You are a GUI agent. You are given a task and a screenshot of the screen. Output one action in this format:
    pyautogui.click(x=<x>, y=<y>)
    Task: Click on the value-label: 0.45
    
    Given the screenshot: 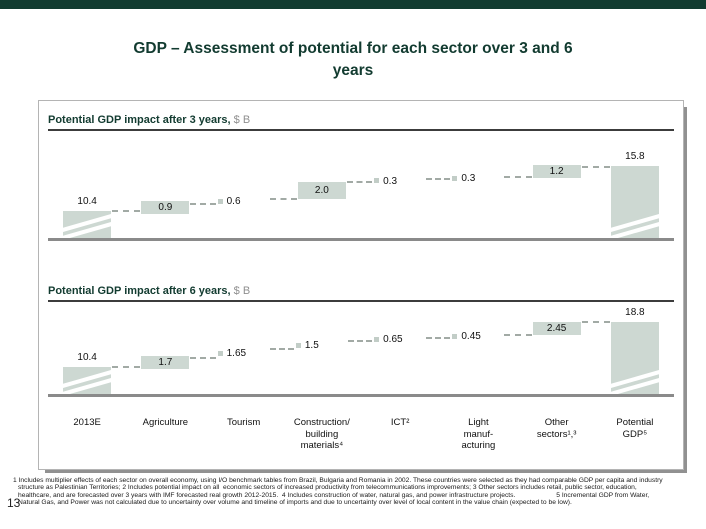 What is the action you would take?
    pyautogui.click(x=471, y=337)
    